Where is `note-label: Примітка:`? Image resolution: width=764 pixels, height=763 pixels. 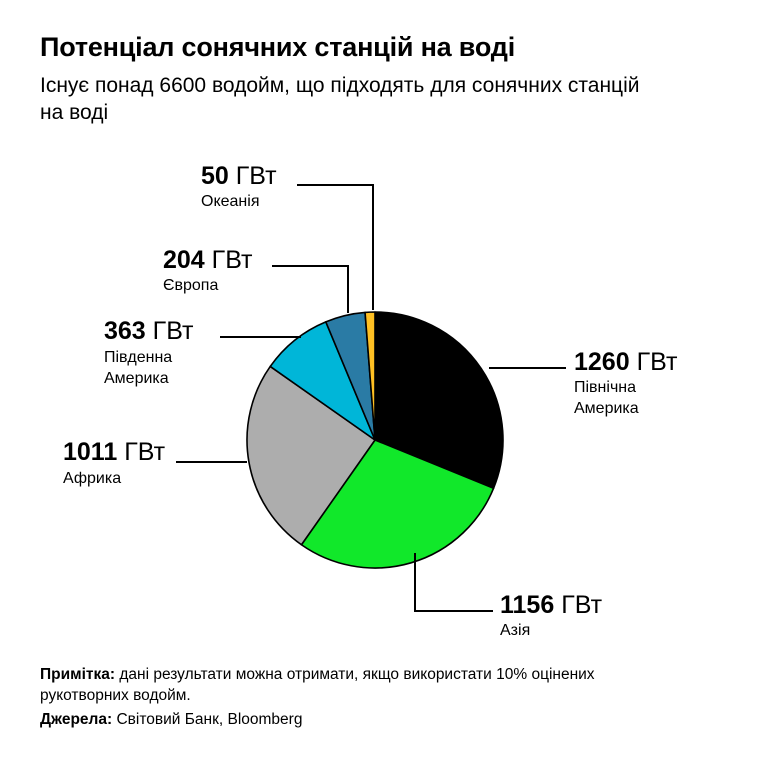
note-label: Примітка: is located at coordinates (78, 674).